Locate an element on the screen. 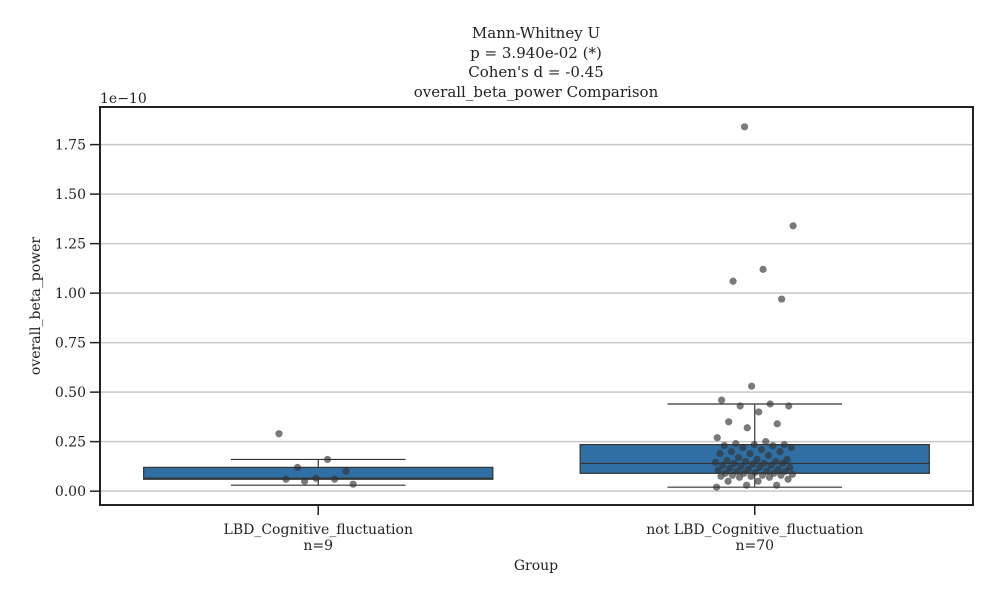 The image size is (1000, 600). y-offset-label: 1e−10 is located at coordinates (123, 99).